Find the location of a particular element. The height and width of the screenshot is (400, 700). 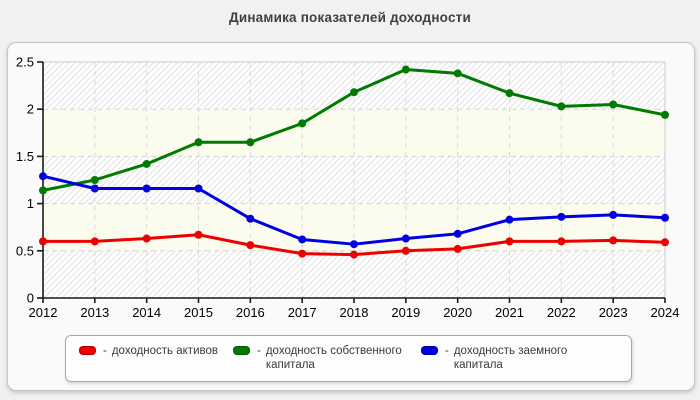

legend-swatch-blue is located at coordinates (429, 350).